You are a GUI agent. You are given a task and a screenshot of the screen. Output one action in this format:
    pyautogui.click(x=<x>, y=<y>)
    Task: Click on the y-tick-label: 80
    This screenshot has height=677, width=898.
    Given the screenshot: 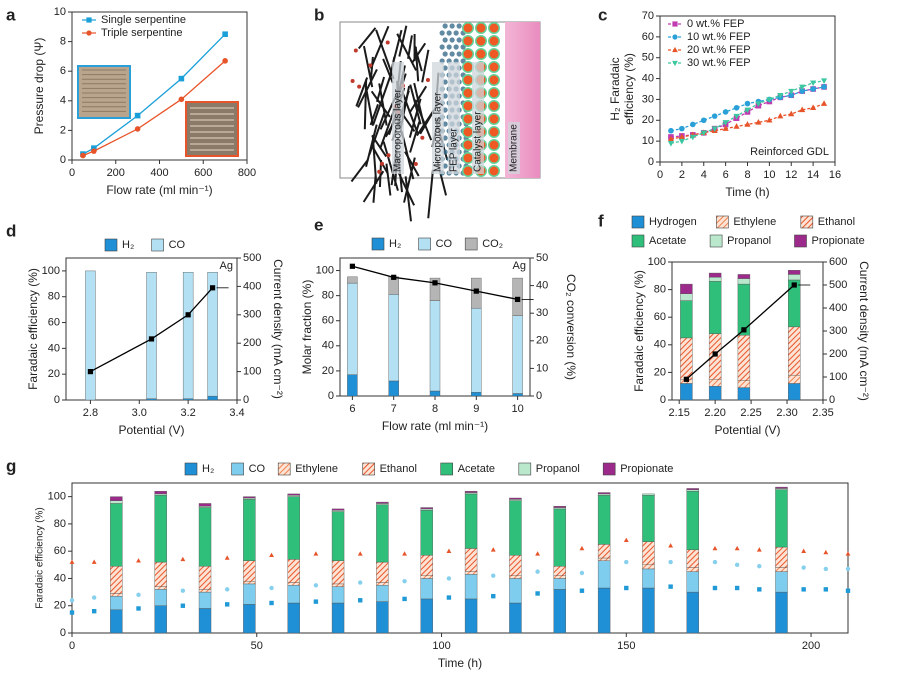 What is the action you would take?
    pyautogui.click(x=60, y=524)
    